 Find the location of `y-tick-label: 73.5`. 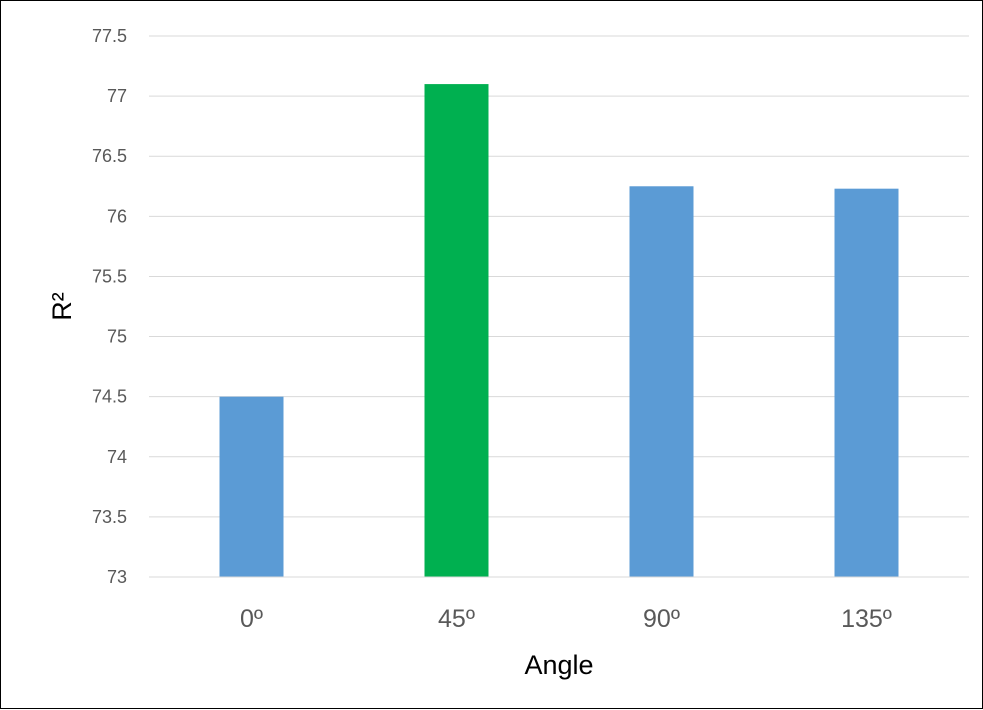

y-tick-label: 73.5 is located at coordinates (109, 517).